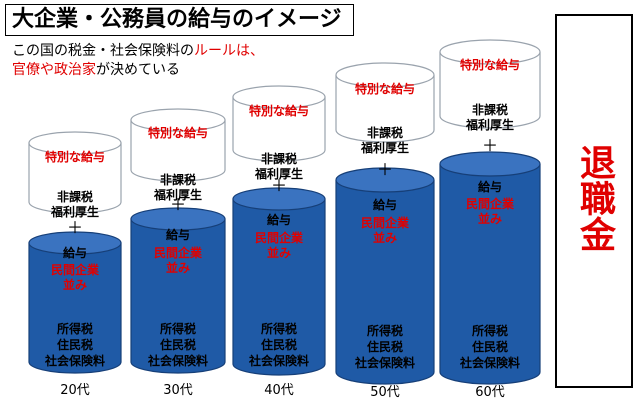 The height and width of the screenshot is (406, 640). What do you see at coordinates (594, 198) in the screenshot?
I see `retirement-allowance-label: 退職金` at bounding box center [594, 198].